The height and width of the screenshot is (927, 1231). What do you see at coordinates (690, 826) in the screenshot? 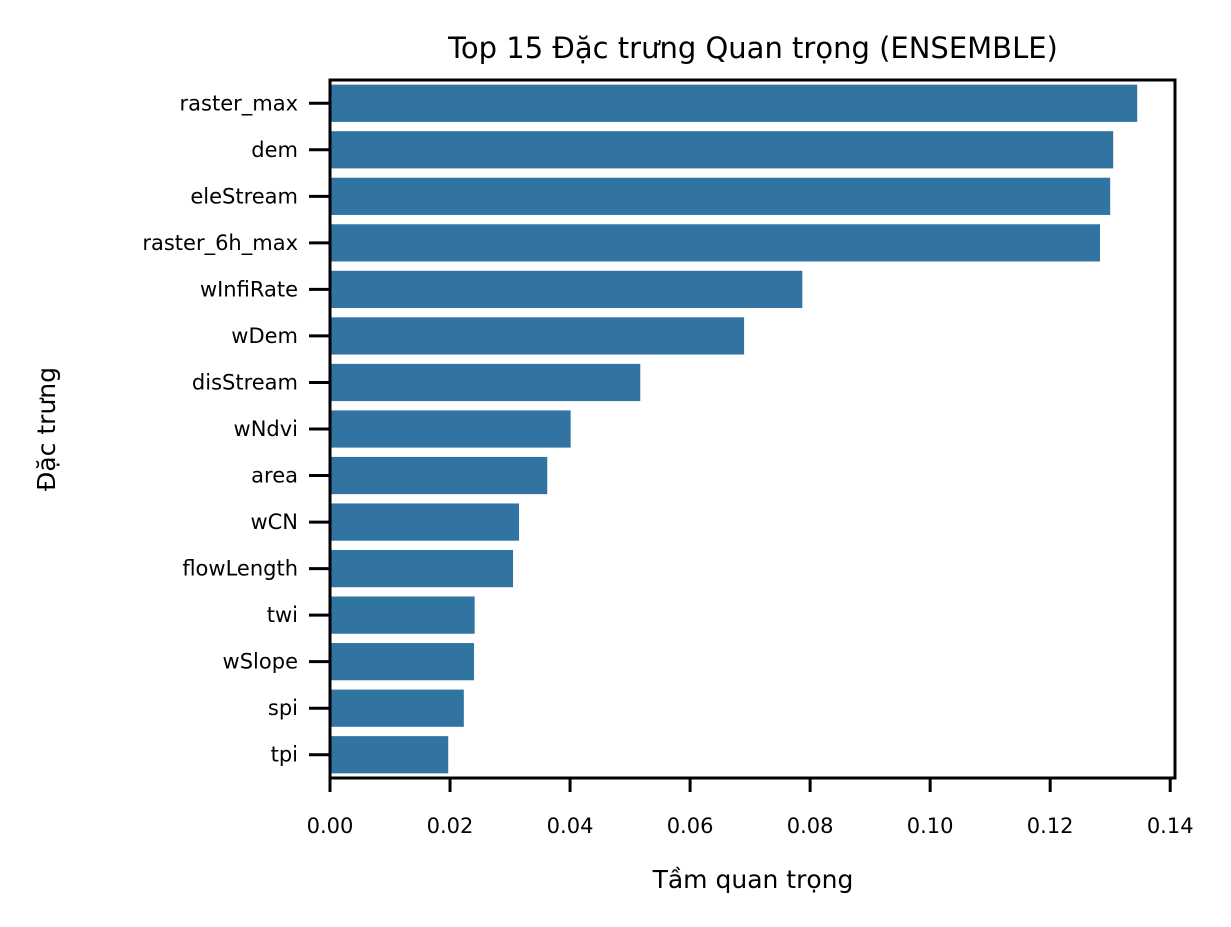
I see `x-tick-label: 0.06` at bounding box center [690, 826].